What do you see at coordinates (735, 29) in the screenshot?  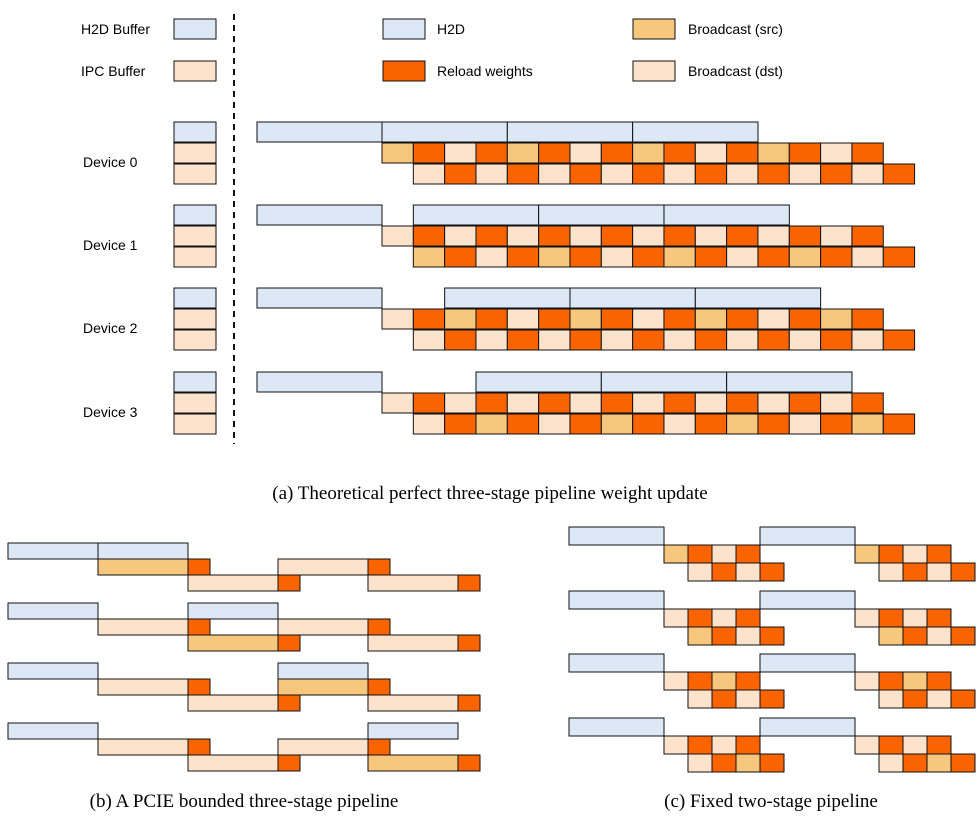 I see `legend-bsrc-label: Broadcast (src)` at bounding box center [735, 29].